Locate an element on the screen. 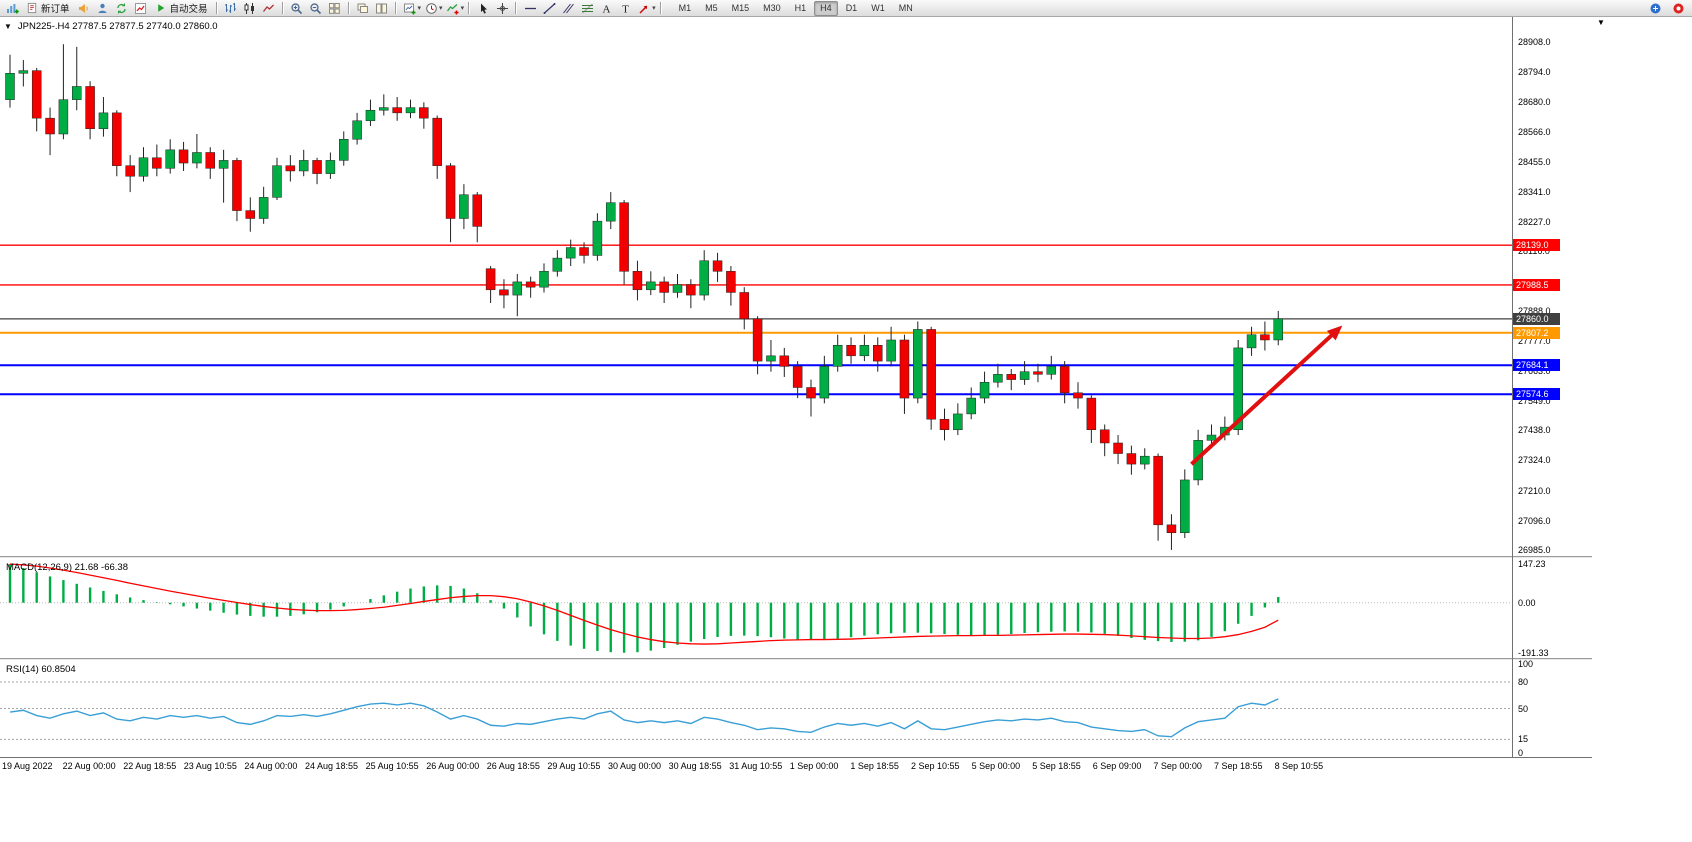  zoom-in-icon is located at coordinates (297, 8).